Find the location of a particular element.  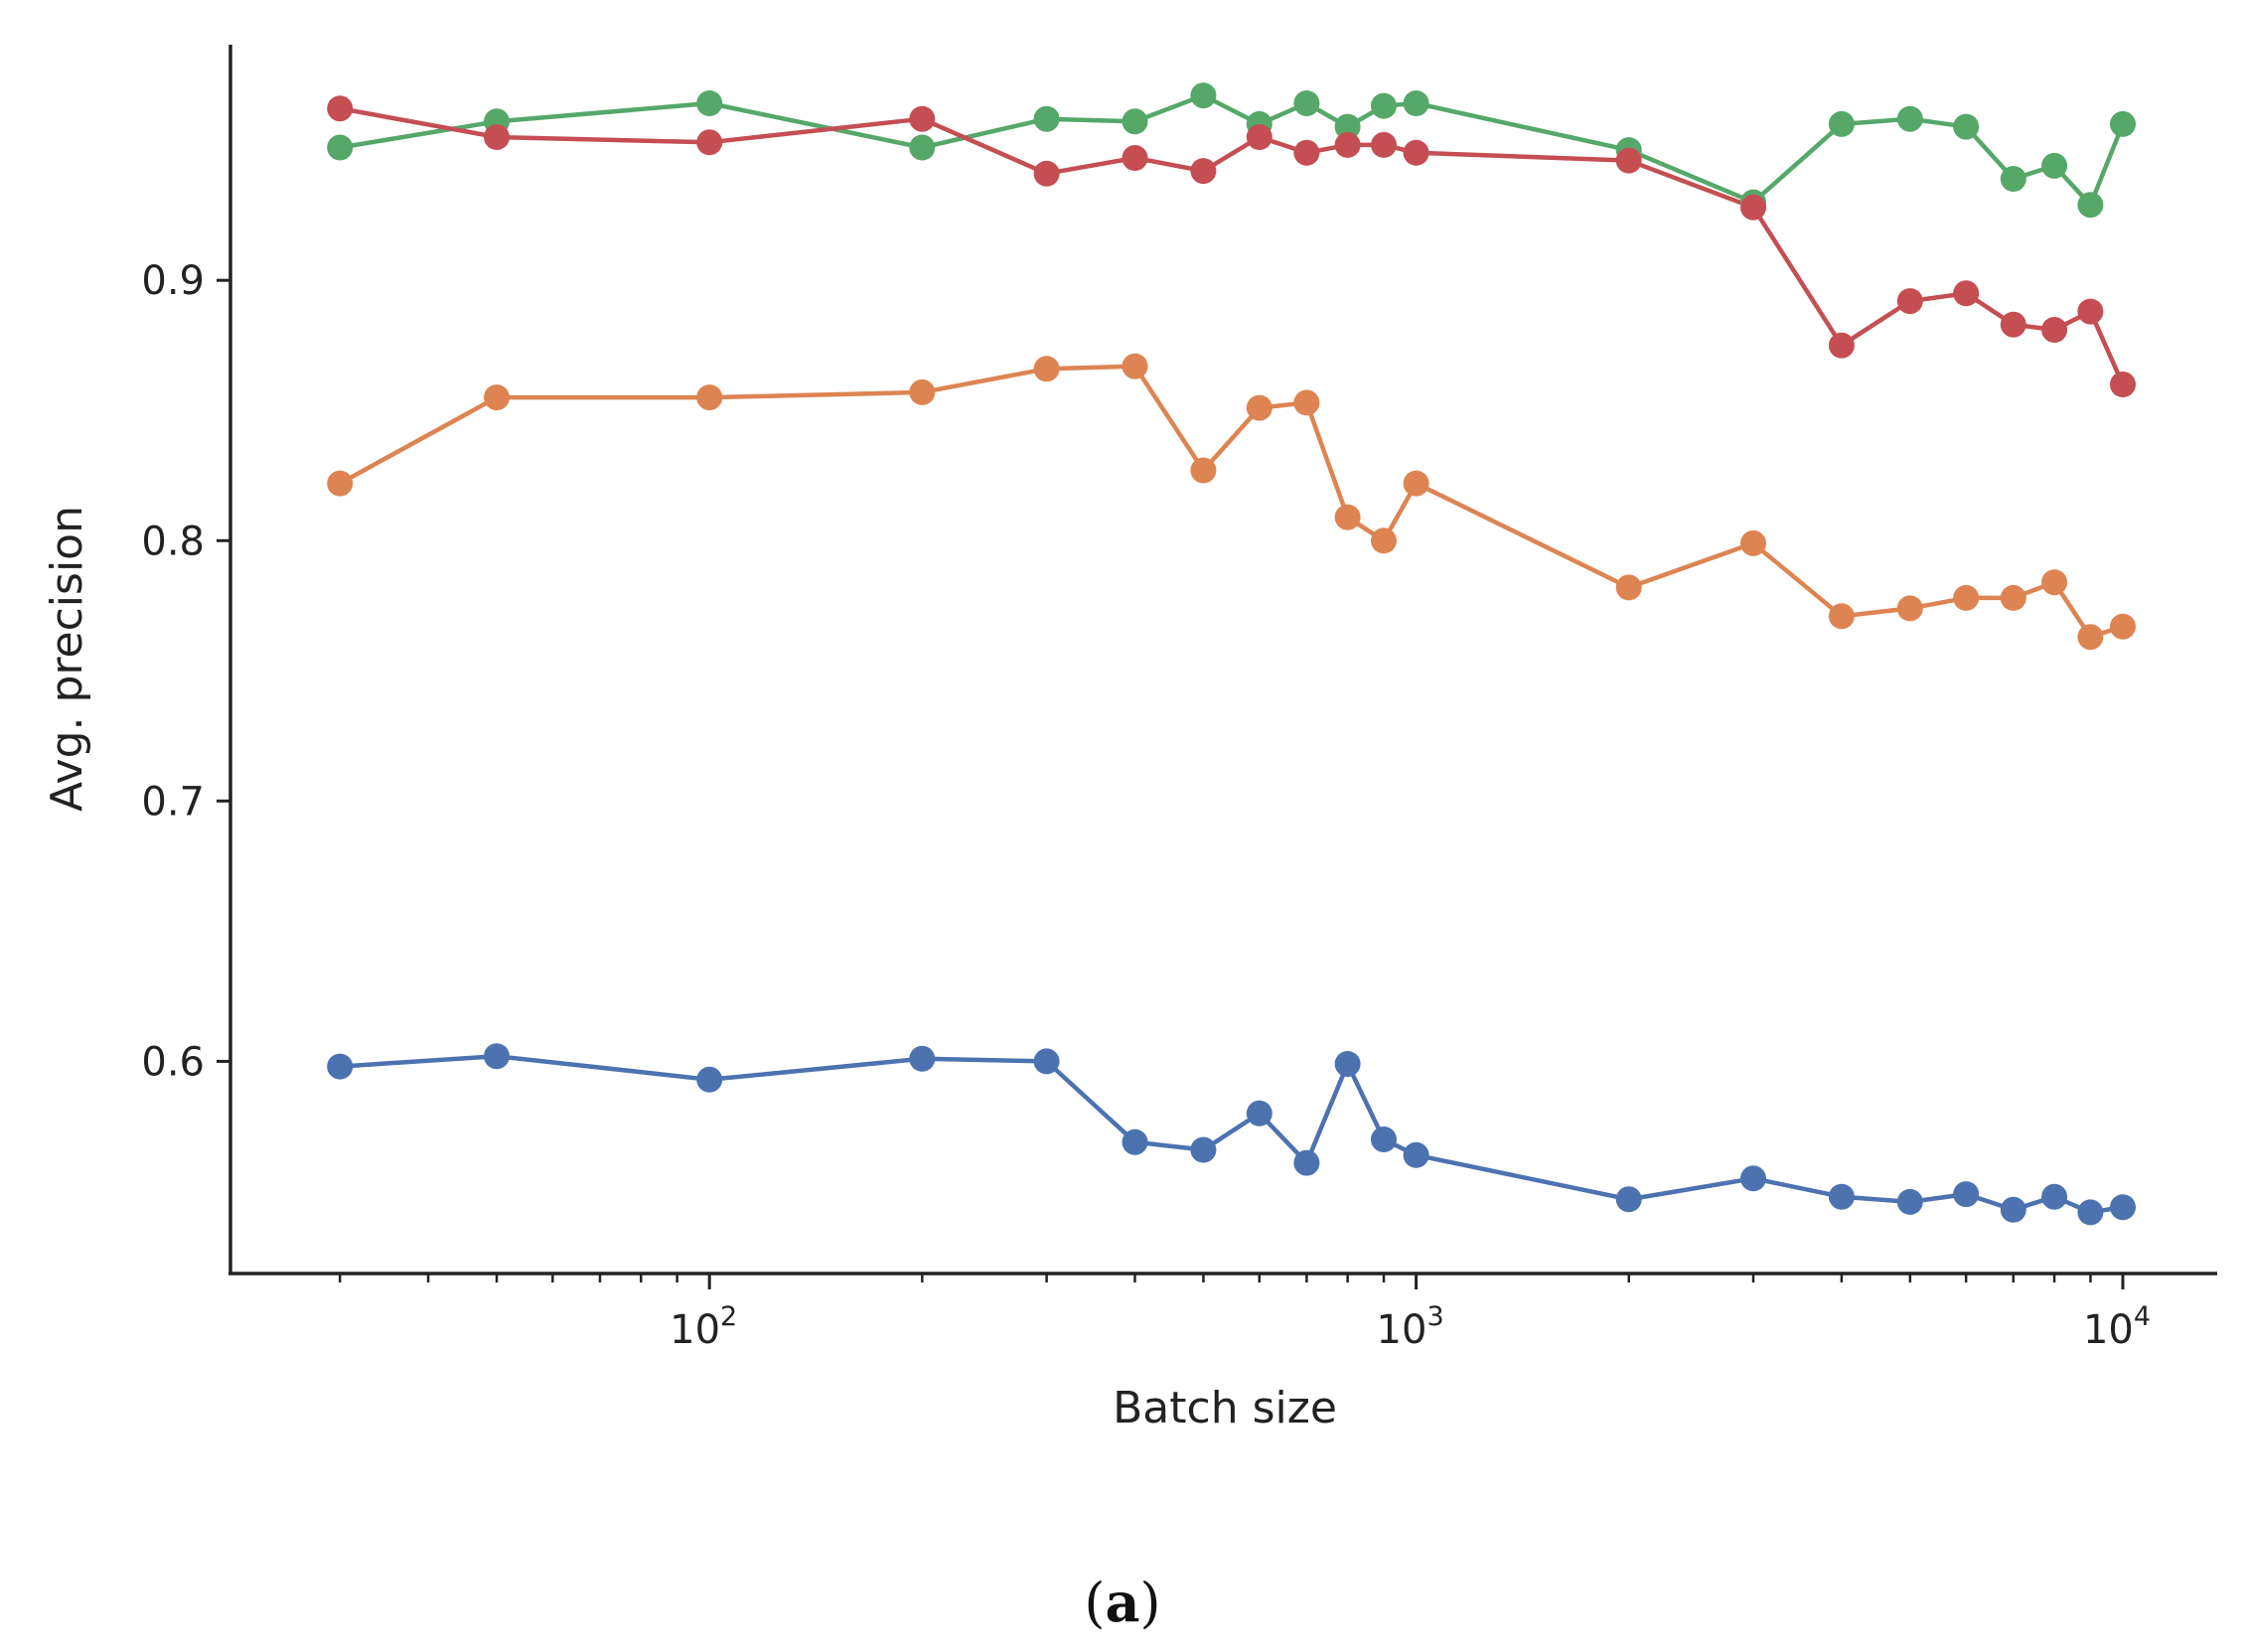

x-tick-label: 10³ is located at coordinates (1411, 1327).